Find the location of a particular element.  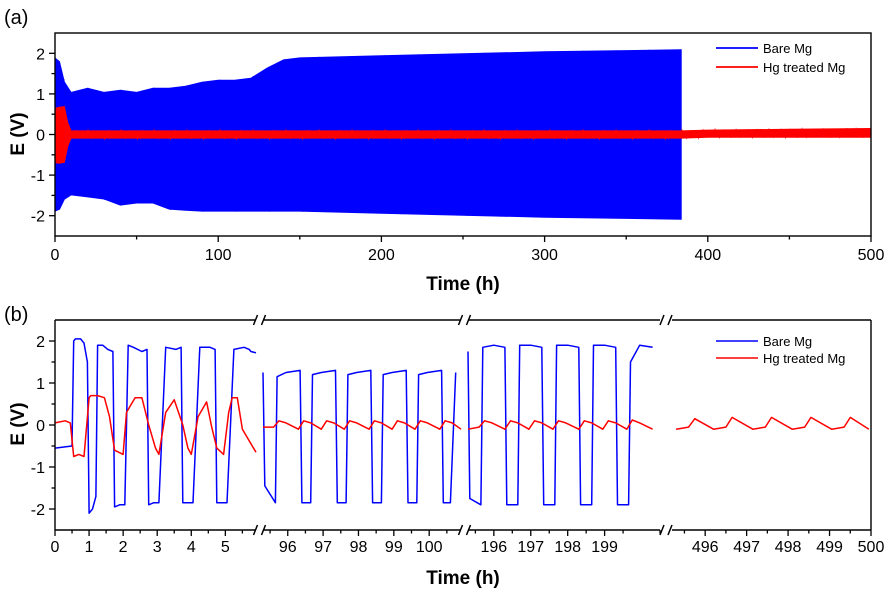

panel-b-y-tick-label: -2 is located at coordinates (38, 510).